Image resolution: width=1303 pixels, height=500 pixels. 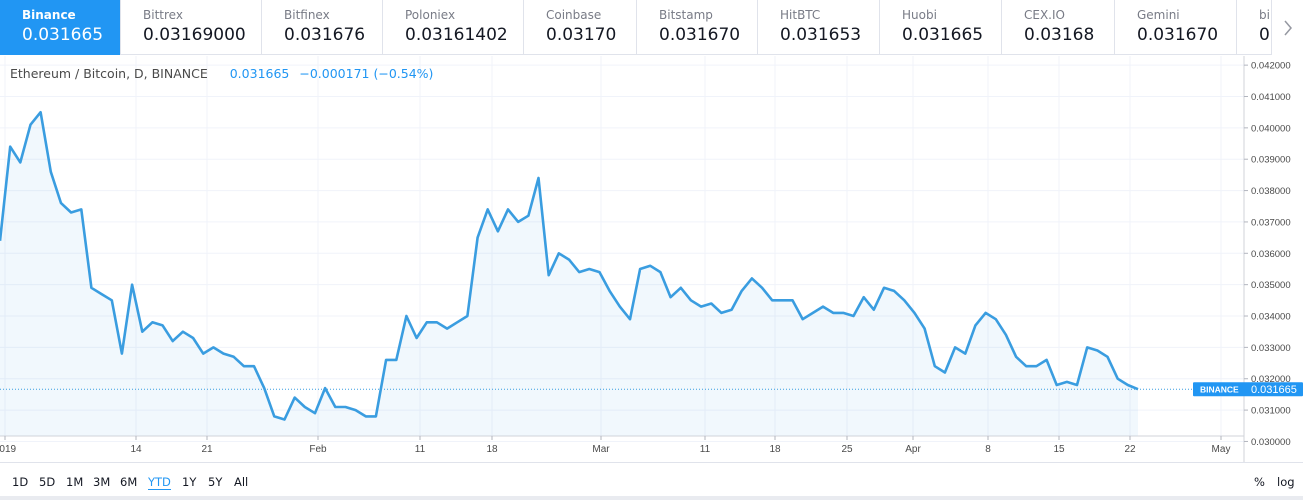 I want to click on legend-value: 0.031665, so click(x=259, y=73).